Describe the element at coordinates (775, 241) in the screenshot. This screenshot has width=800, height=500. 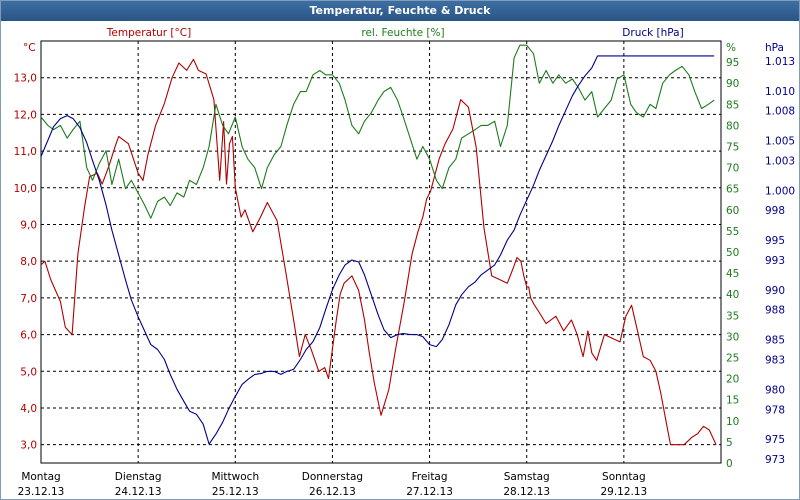
I see `pressure-tick-label: 995` at that location.